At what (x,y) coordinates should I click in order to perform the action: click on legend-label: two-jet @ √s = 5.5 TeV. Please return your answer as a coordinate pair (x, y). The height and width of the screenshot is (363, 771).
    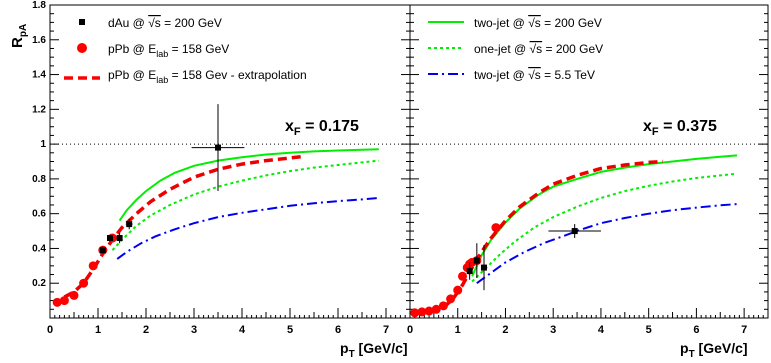
    Looking at the image, I should click on (534, 75).